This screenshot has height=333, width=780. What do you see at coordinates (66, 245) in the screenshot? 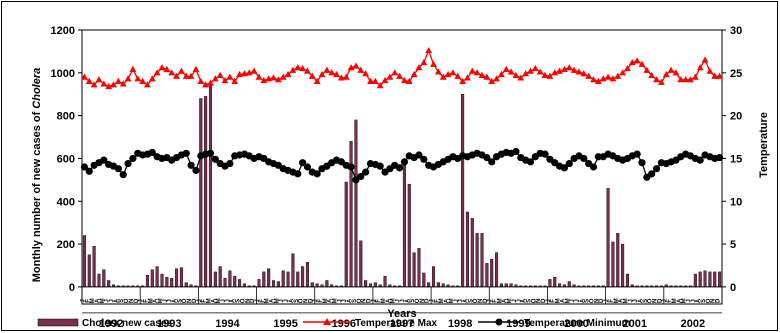
I see `y-left-tick-label: 200` at bounding box center [66, 245].